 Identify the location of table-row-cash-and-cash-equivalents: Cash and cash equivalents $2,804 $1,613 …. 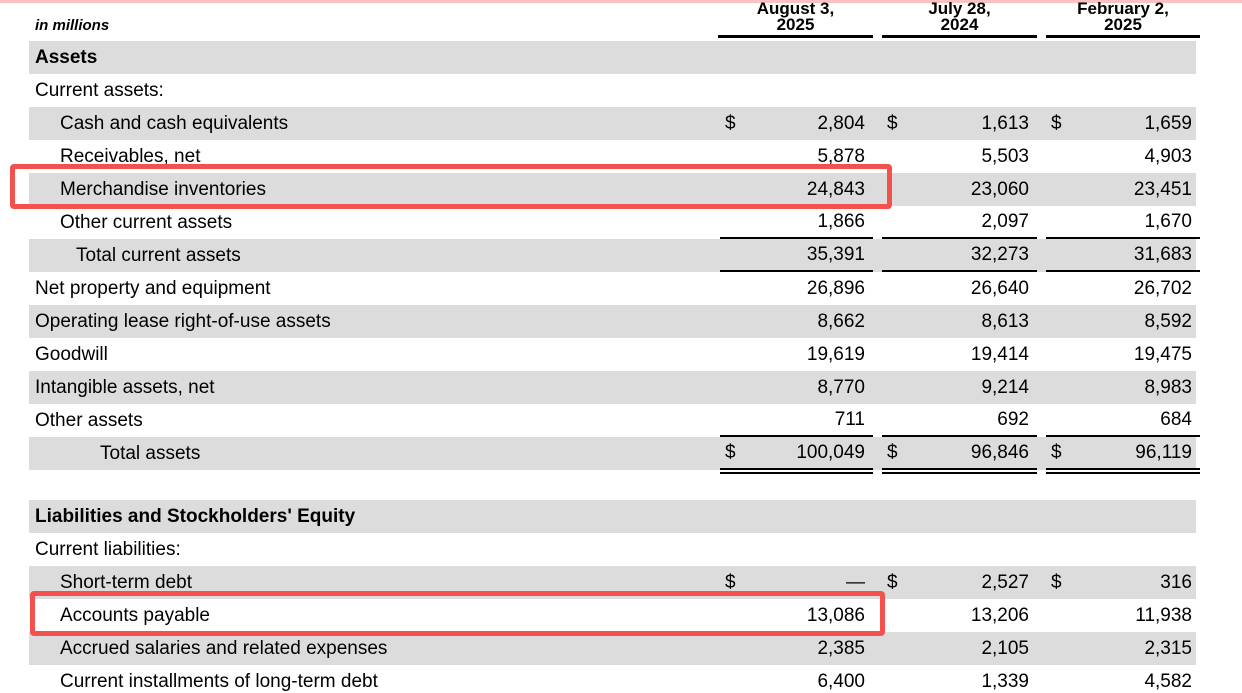
(621, 123).